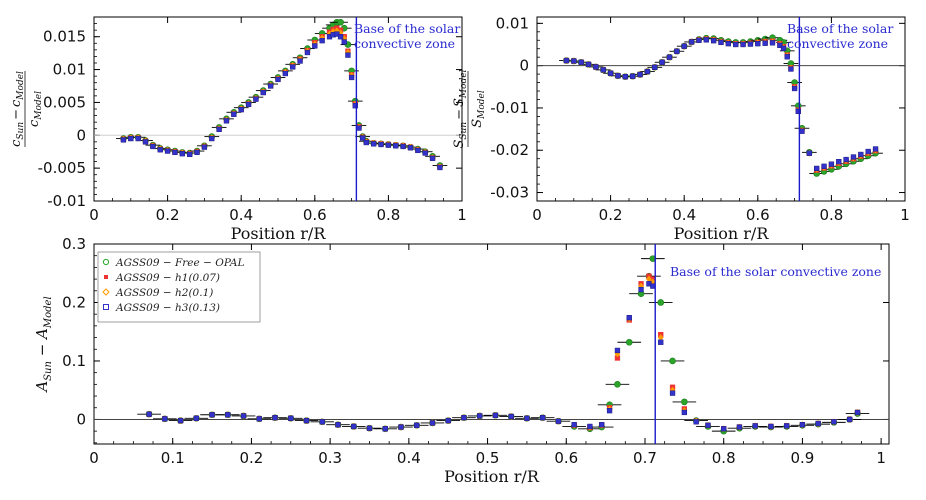 Image resolution: width=926 pixels, height=500 pixels. I want to click on series-h2, so click(721, 104).